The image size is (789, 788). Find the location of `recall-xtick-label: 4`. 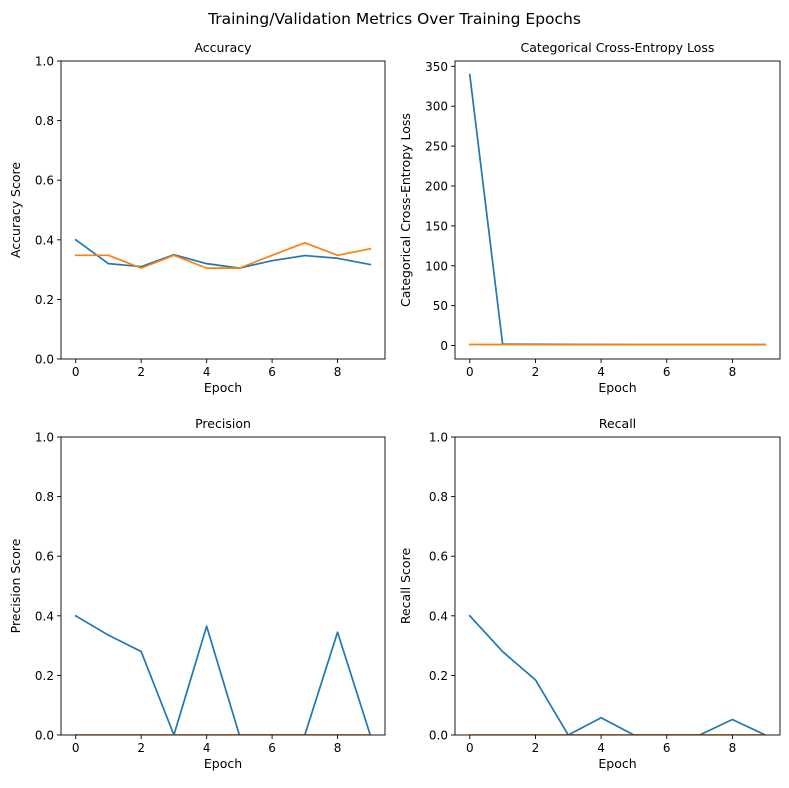

recall-xtick-label: 4 is located at coordinates (601, 748).